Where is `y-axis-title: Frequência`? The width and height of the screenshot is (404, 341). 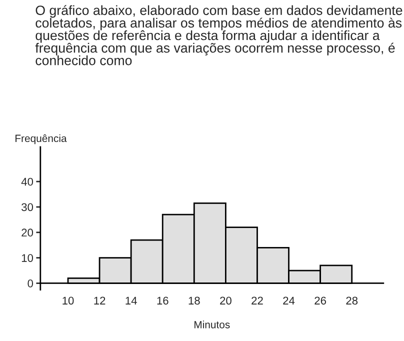 y-axis-title: Frequência is located at coordinates (41, 139).